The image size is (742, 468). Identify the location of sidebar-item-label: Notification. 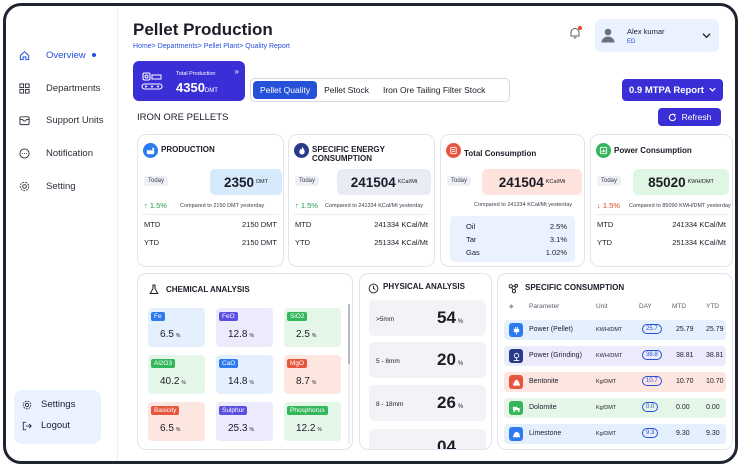
(69, 153).